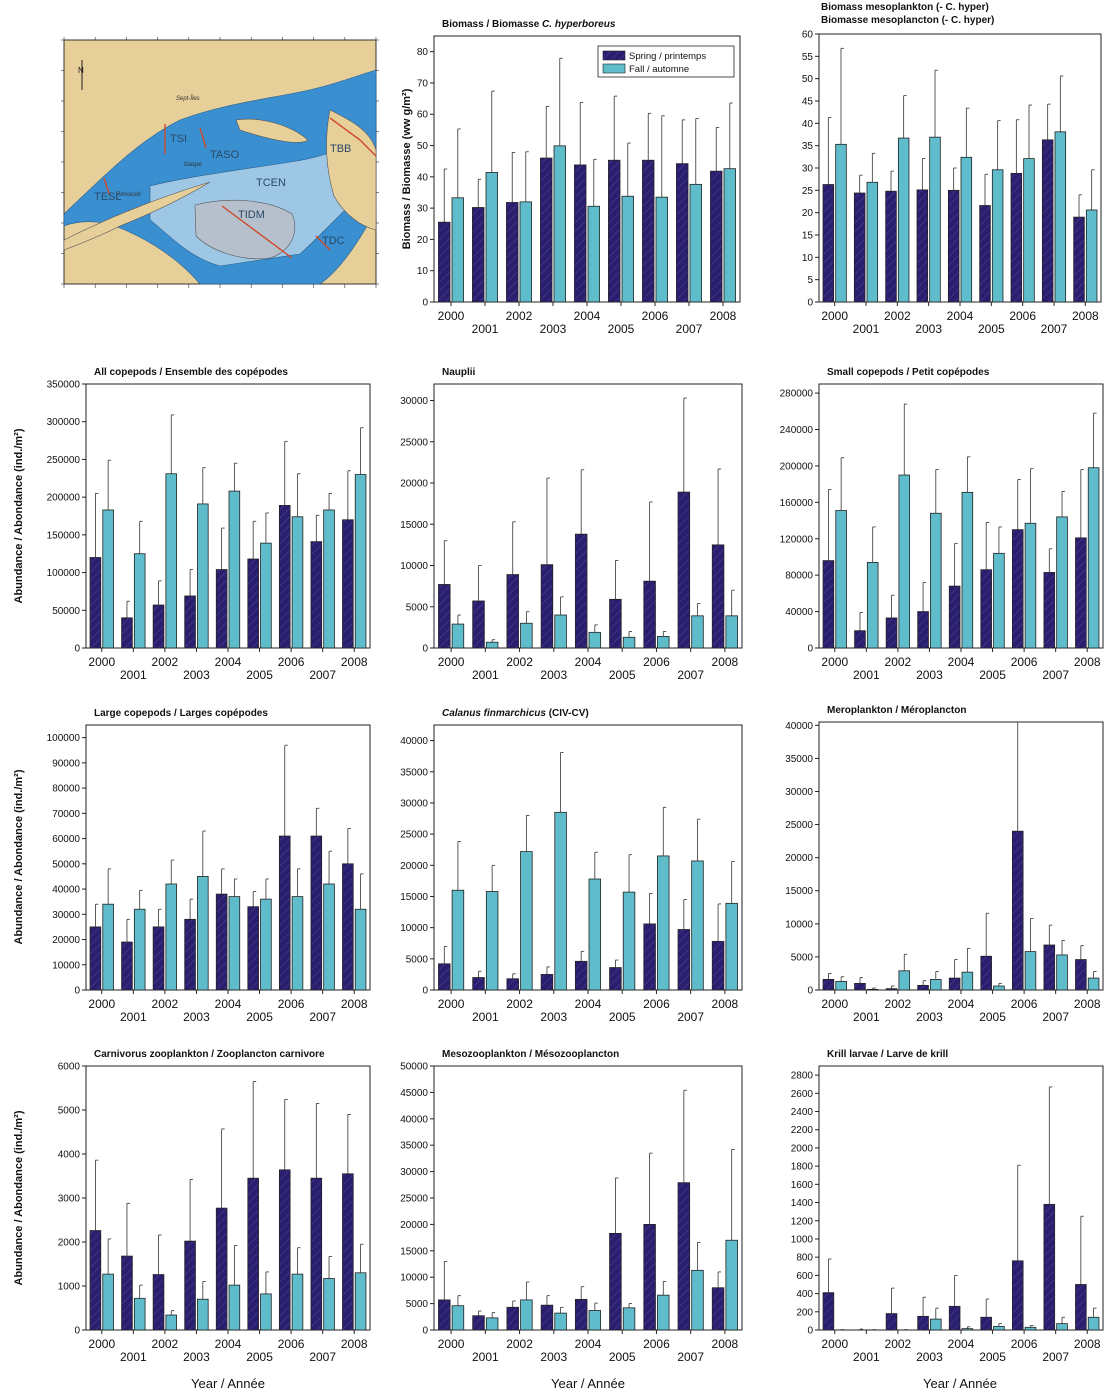  I want to click on y-tick-label: 60000, so click(66, 839).